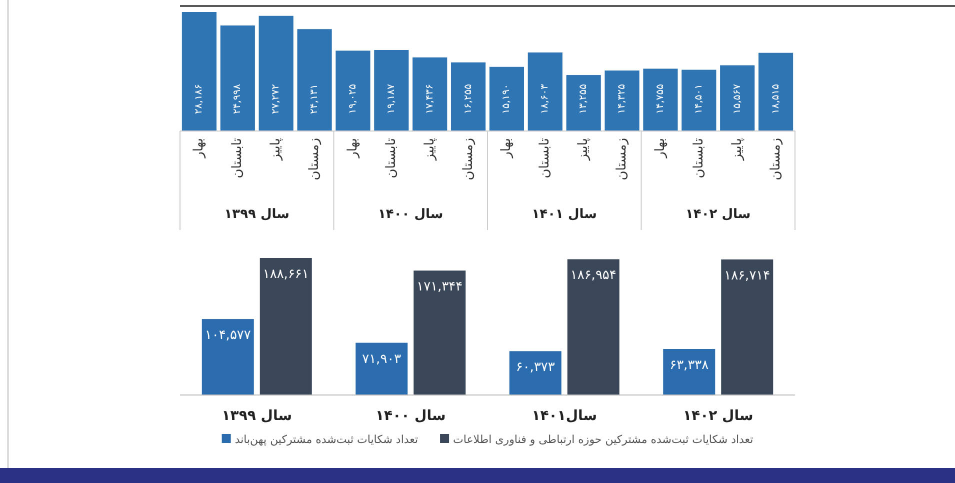 This screenshot has height=483, width=955. What do you see at coordinates (439, 287) in the screenshot?
I see `data-label: ۱۷۱,۳۴۴` at bounding box center [439, 287].